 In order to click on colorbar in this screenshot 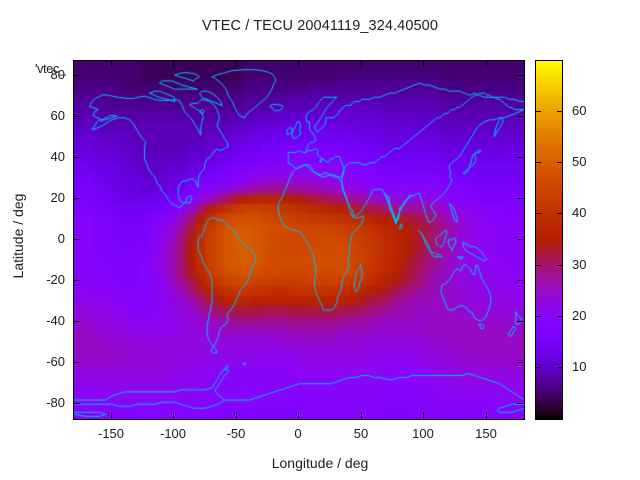, I will do `click(549, 240)`.